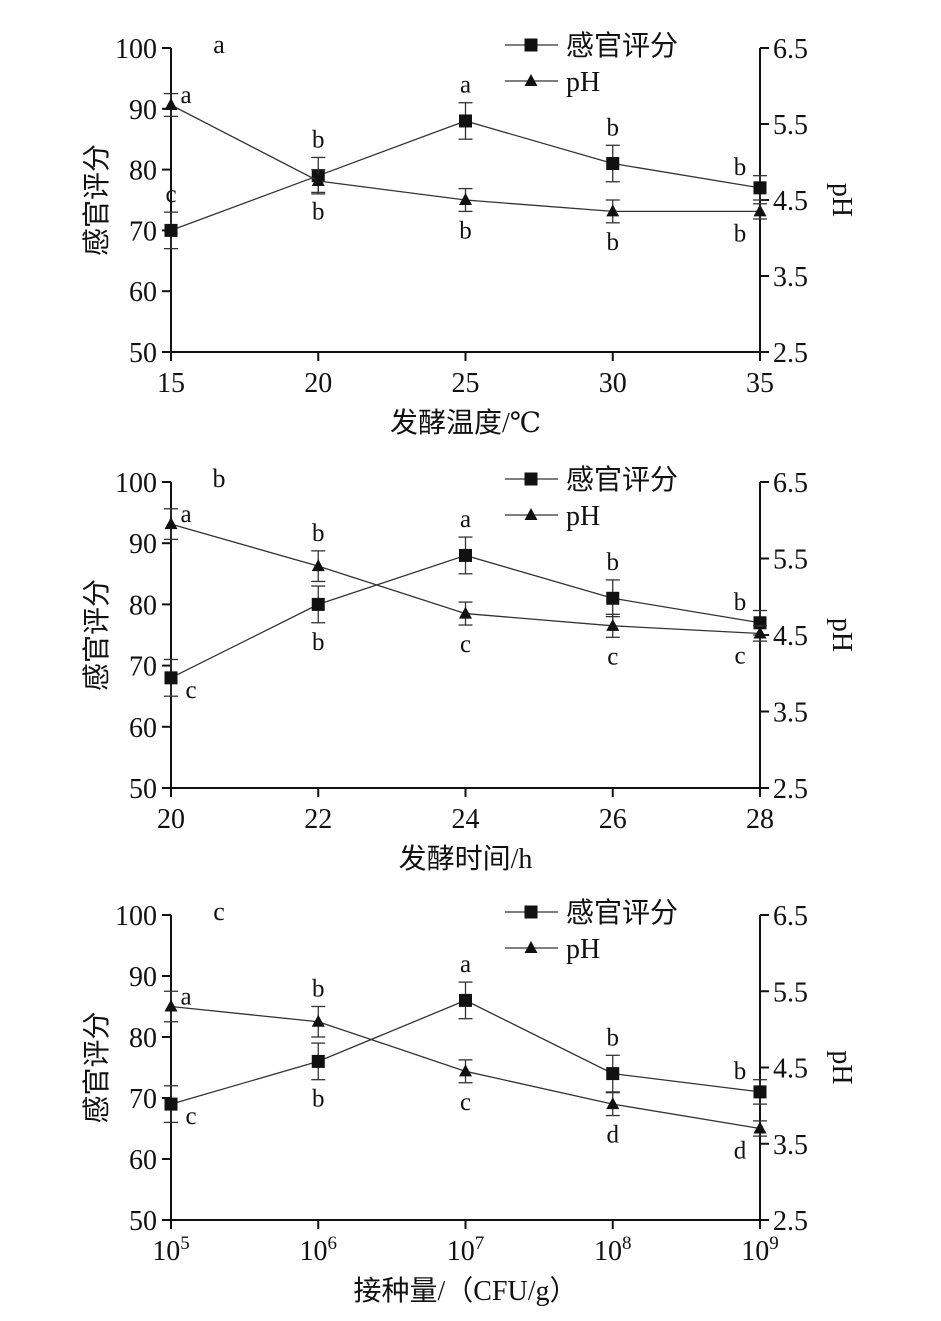 The height and width of the screenshot is (1321, 941). I want to click on x-tick-exponent: 7, so click(480, 1243).